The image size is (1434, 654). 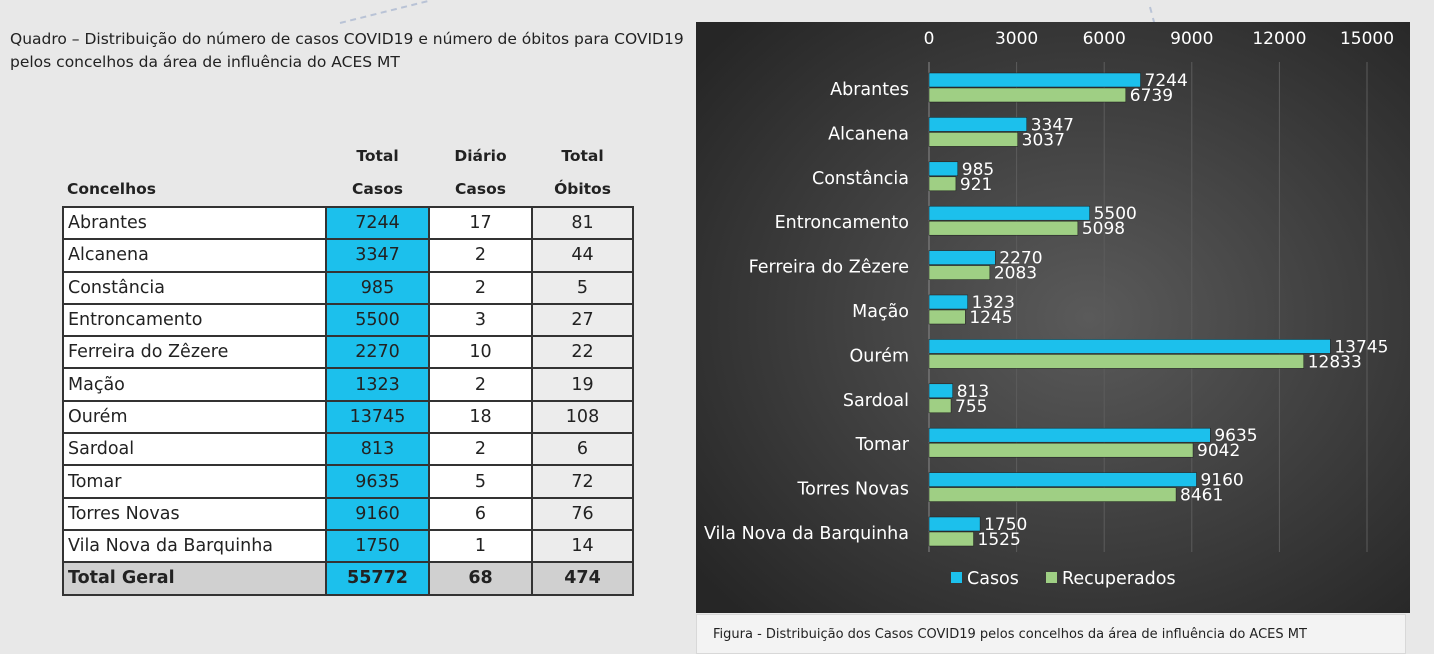 I want to click on category-label: Abrantes, so click(x=869, y=90).